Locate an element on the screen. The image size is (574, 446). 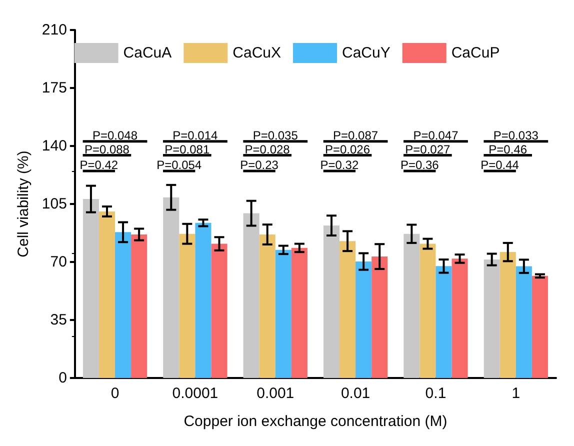
y-tick-label: 70 is located at coordinates (58, 262).